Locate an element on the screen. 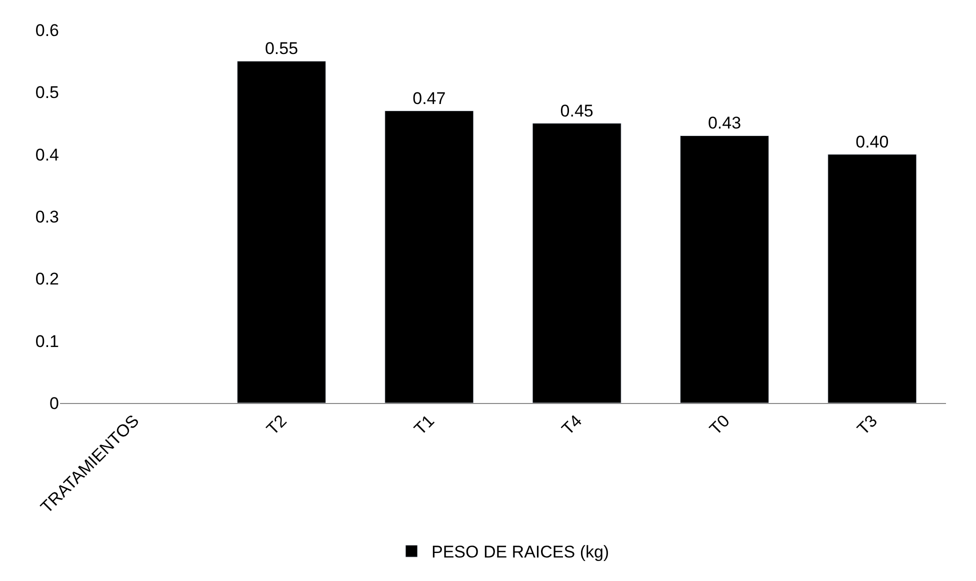 The width and height of the screenshot is (976, 581). y-tick-label: 0.6 is located at coordinates (47, 30).